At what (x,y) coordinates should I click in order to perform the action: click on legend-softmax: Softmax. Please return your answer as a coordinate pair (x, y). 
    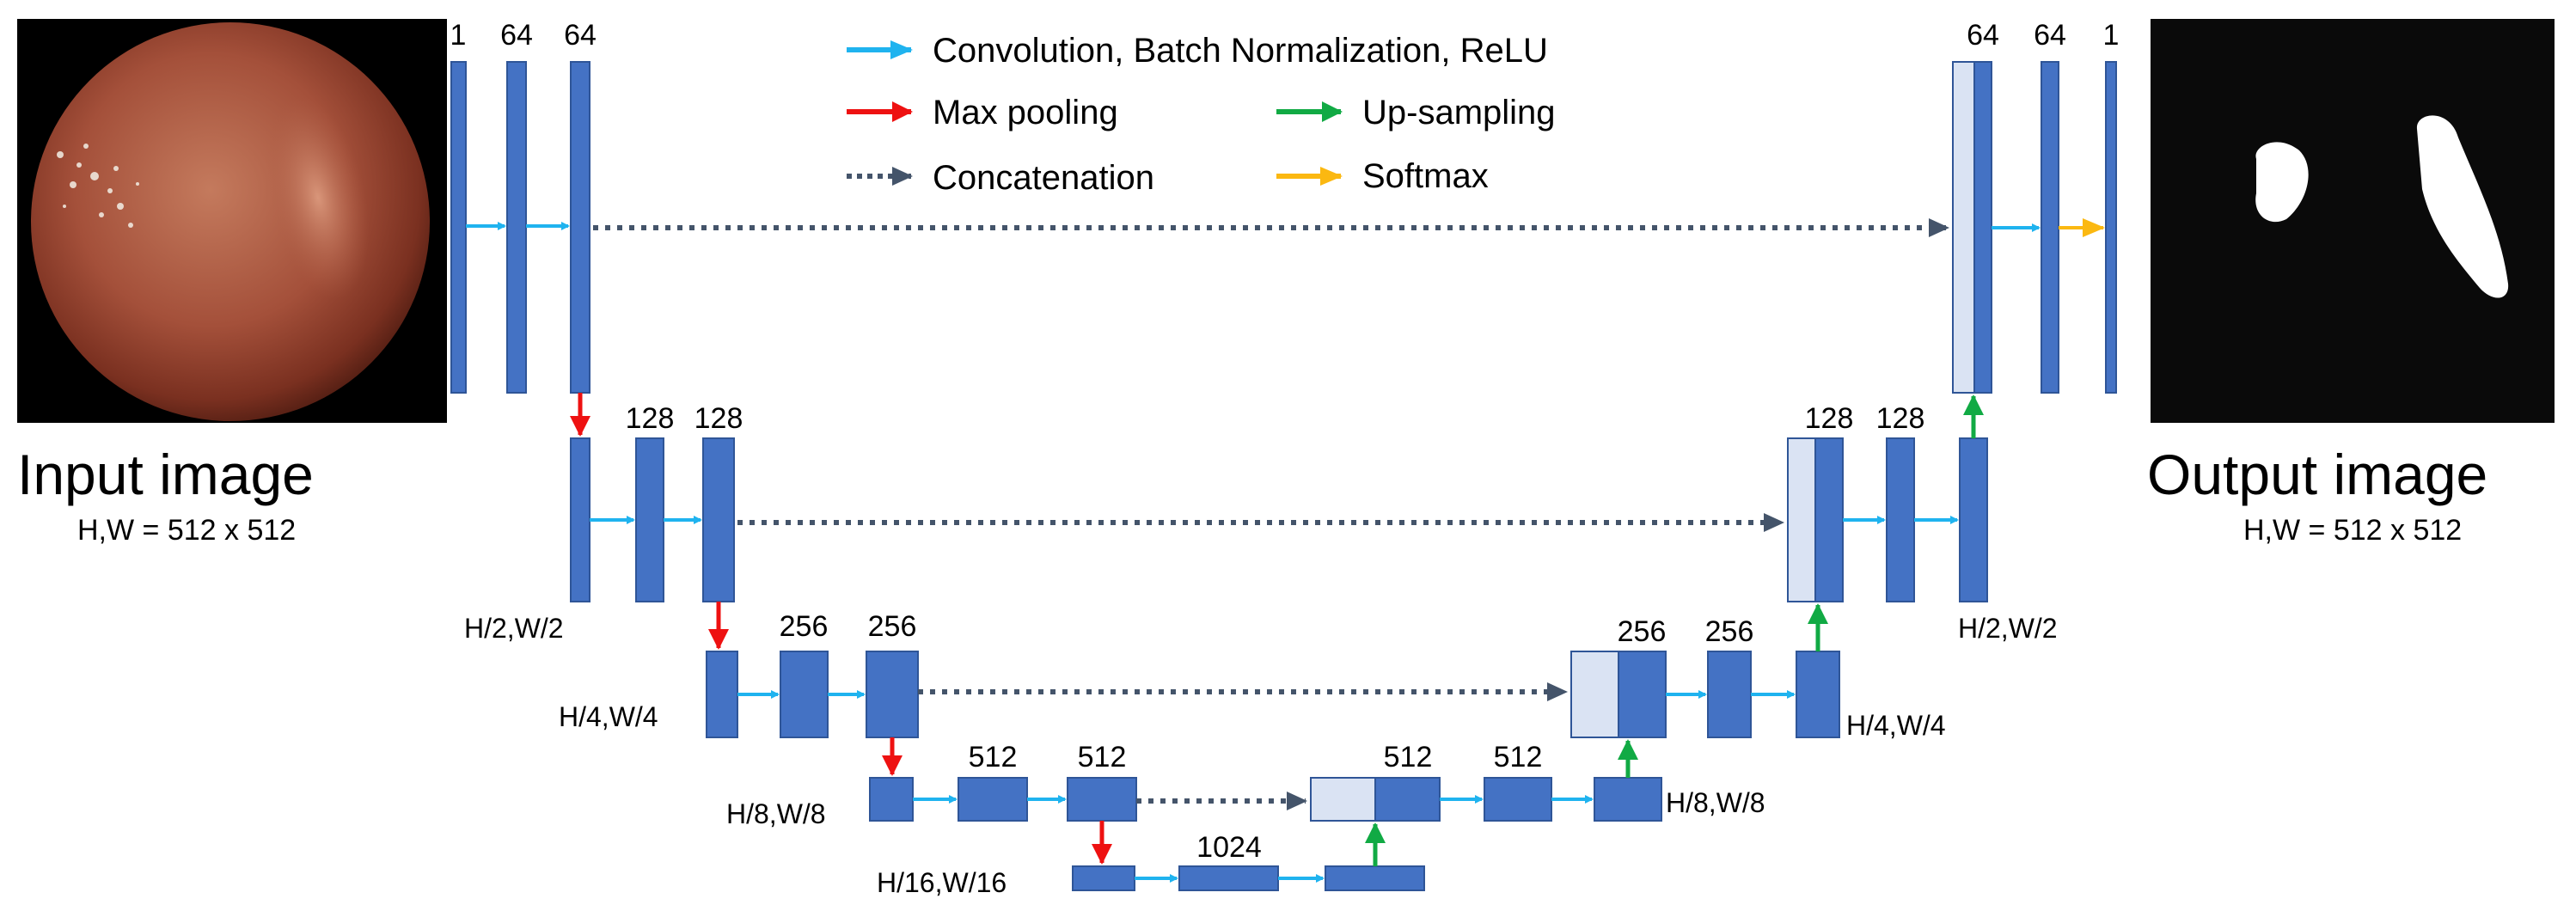
    Looking at the image, I should click on (1425, 176).